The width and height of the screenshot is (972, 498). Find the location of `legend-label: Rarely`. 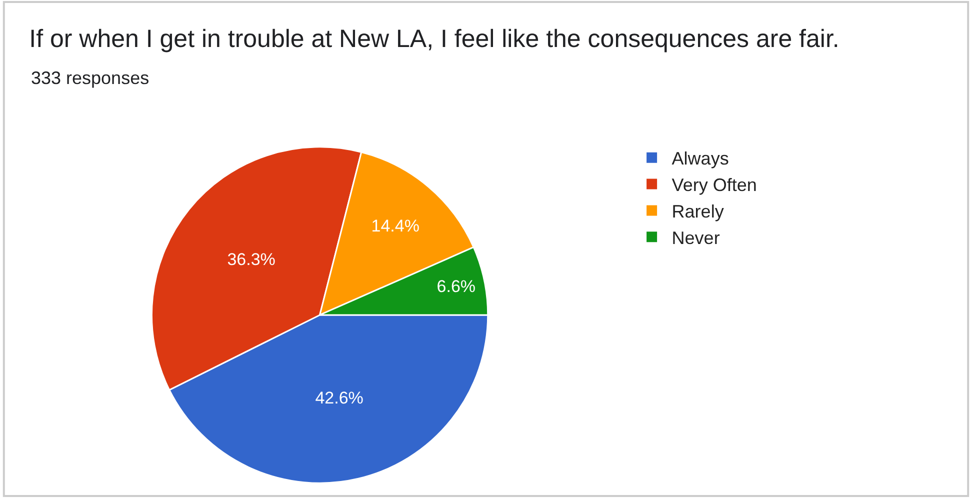

legend-label: Rarely is located at coordinates (698, 211).